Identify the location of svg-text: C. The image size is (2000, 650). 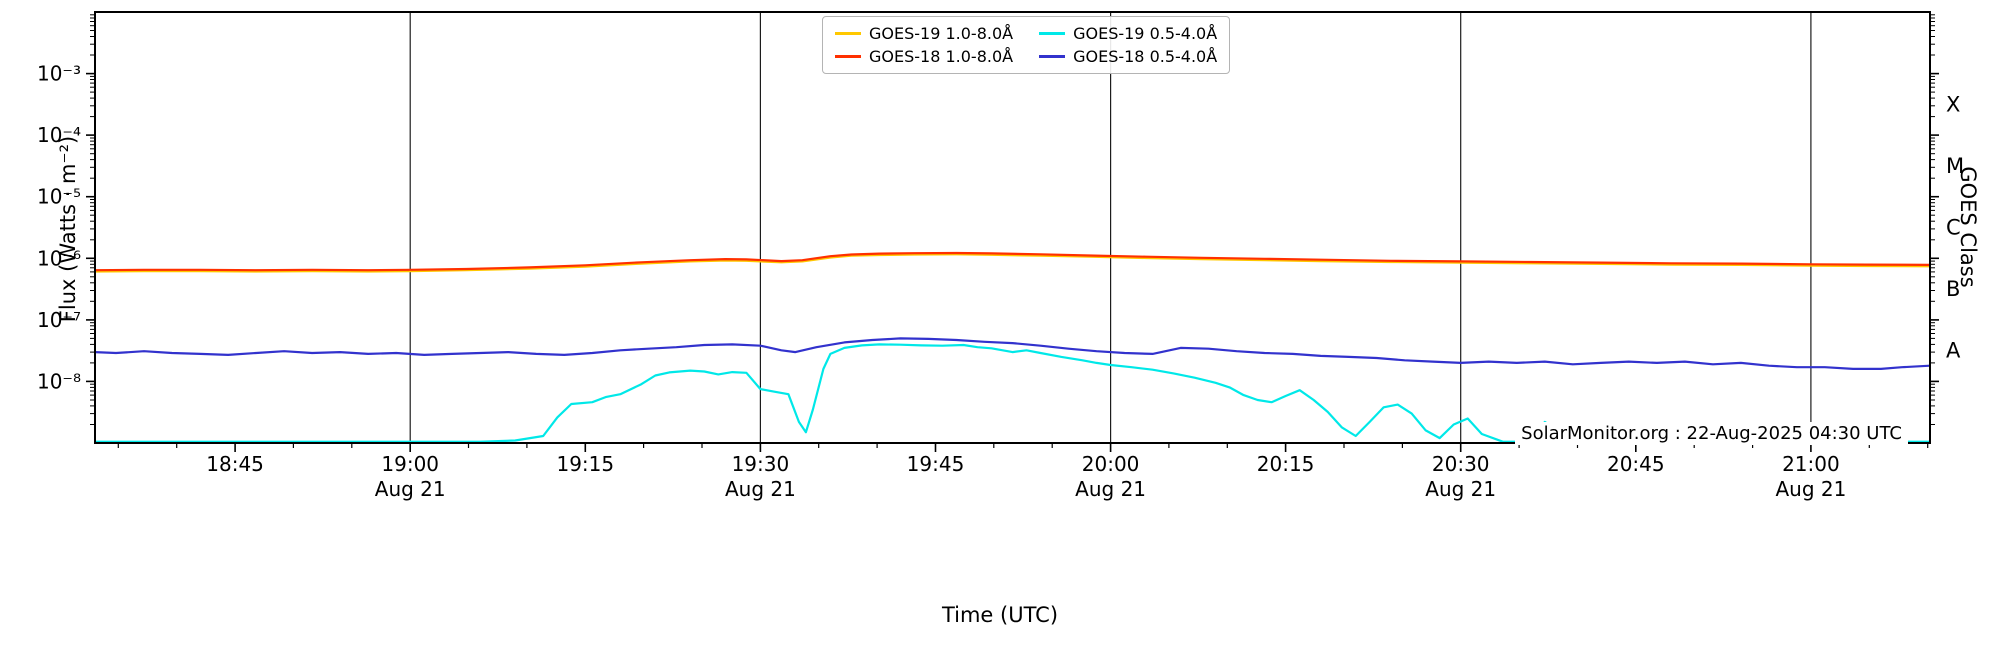
(1953, 228).